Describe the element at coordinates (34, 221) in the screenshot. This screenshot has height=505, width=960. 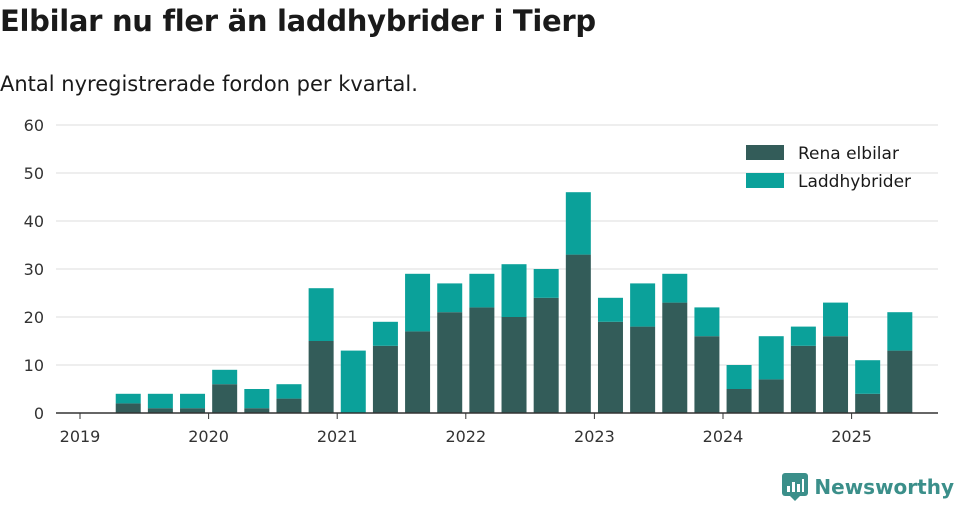
I see `y-tick-label: 40` at that location.